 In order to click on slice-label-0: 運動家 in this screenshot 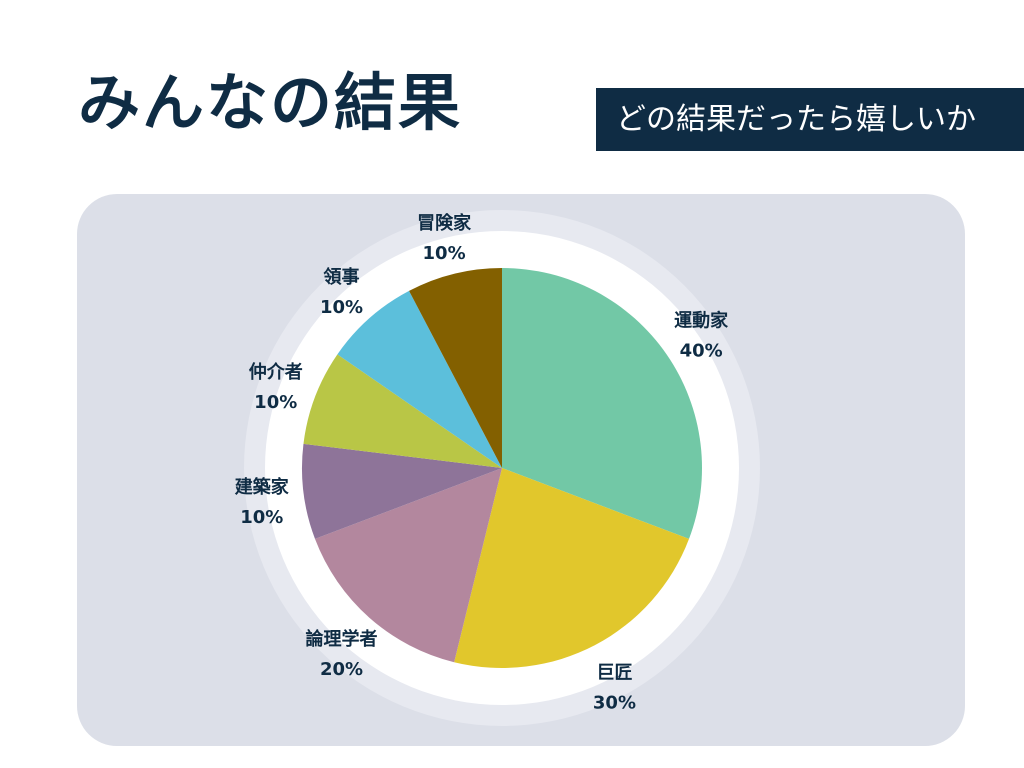, I will do `click(701, 321)`.